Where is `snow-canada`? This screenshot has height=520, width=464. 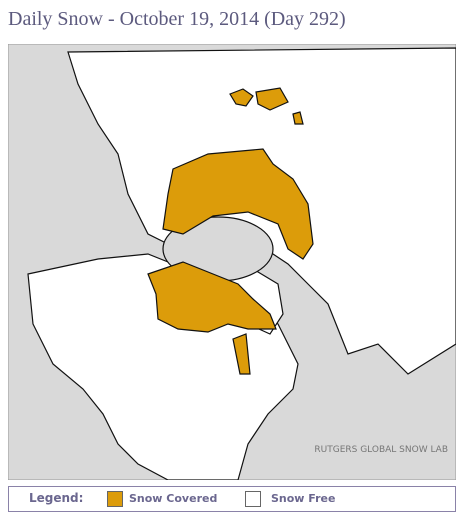 snow-canada is located at coordinates (212, 297).